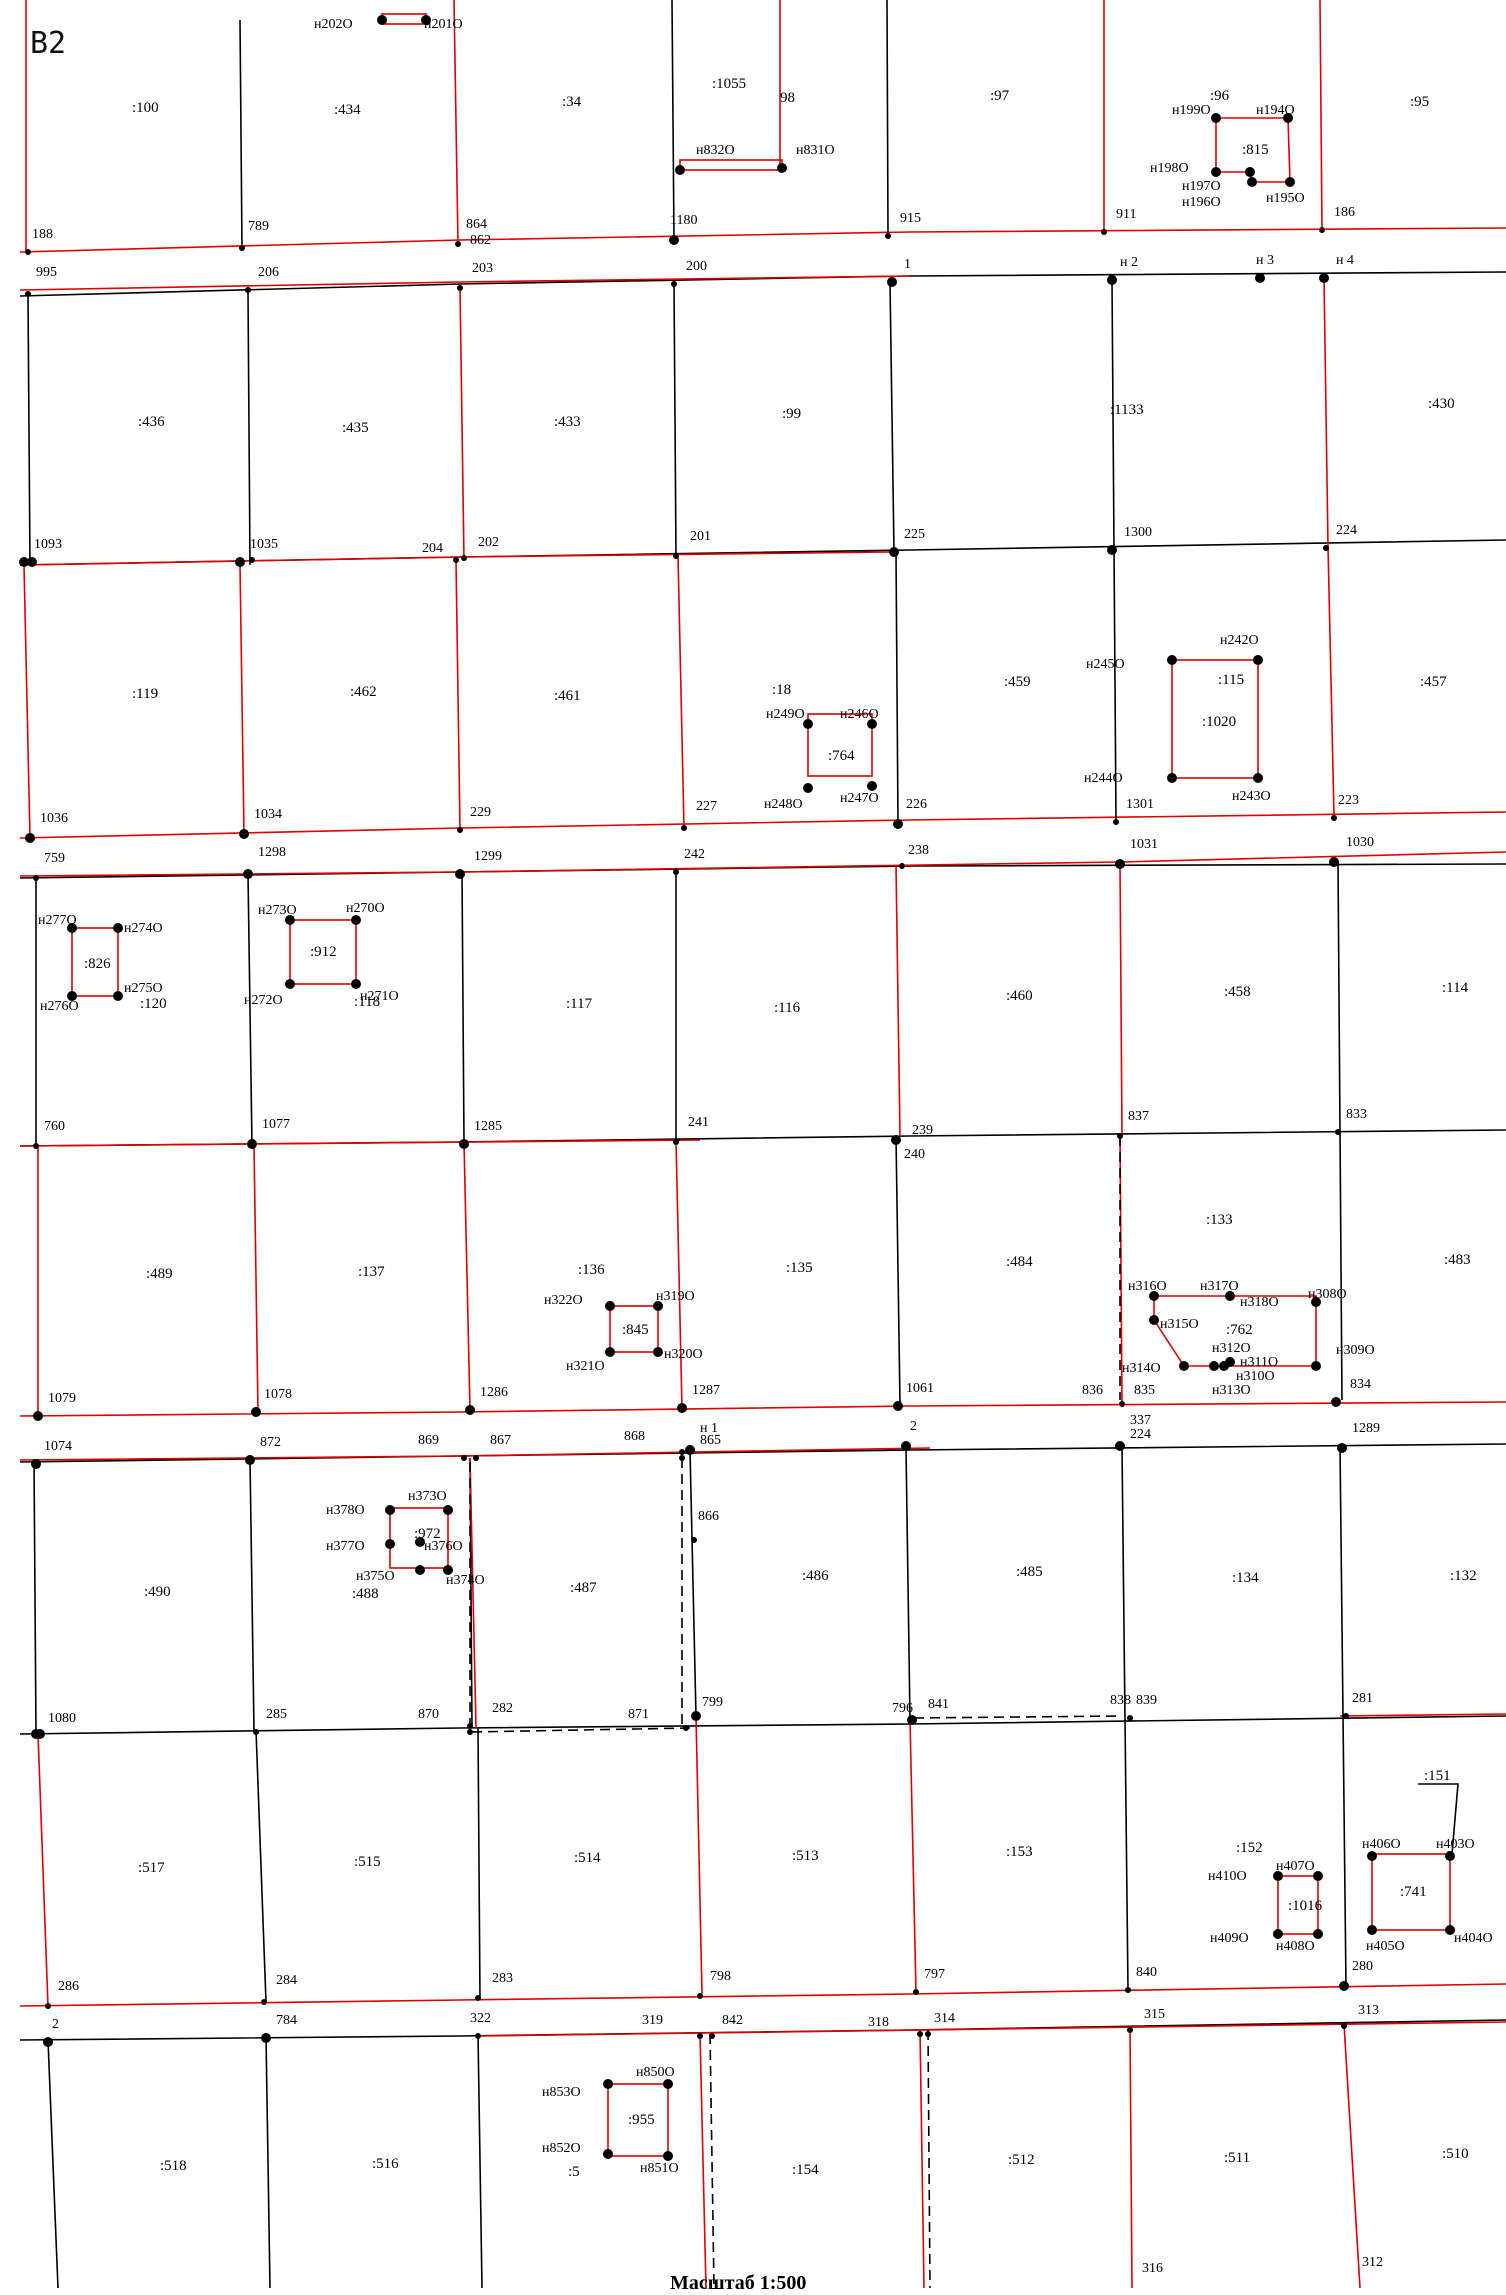 The width and height of the screenshot is (1506, 2295). What do you see at coordinates (641, 2120) in the screenshot?
I see `parcel-label: :955` at bounding box center [641, 2120].